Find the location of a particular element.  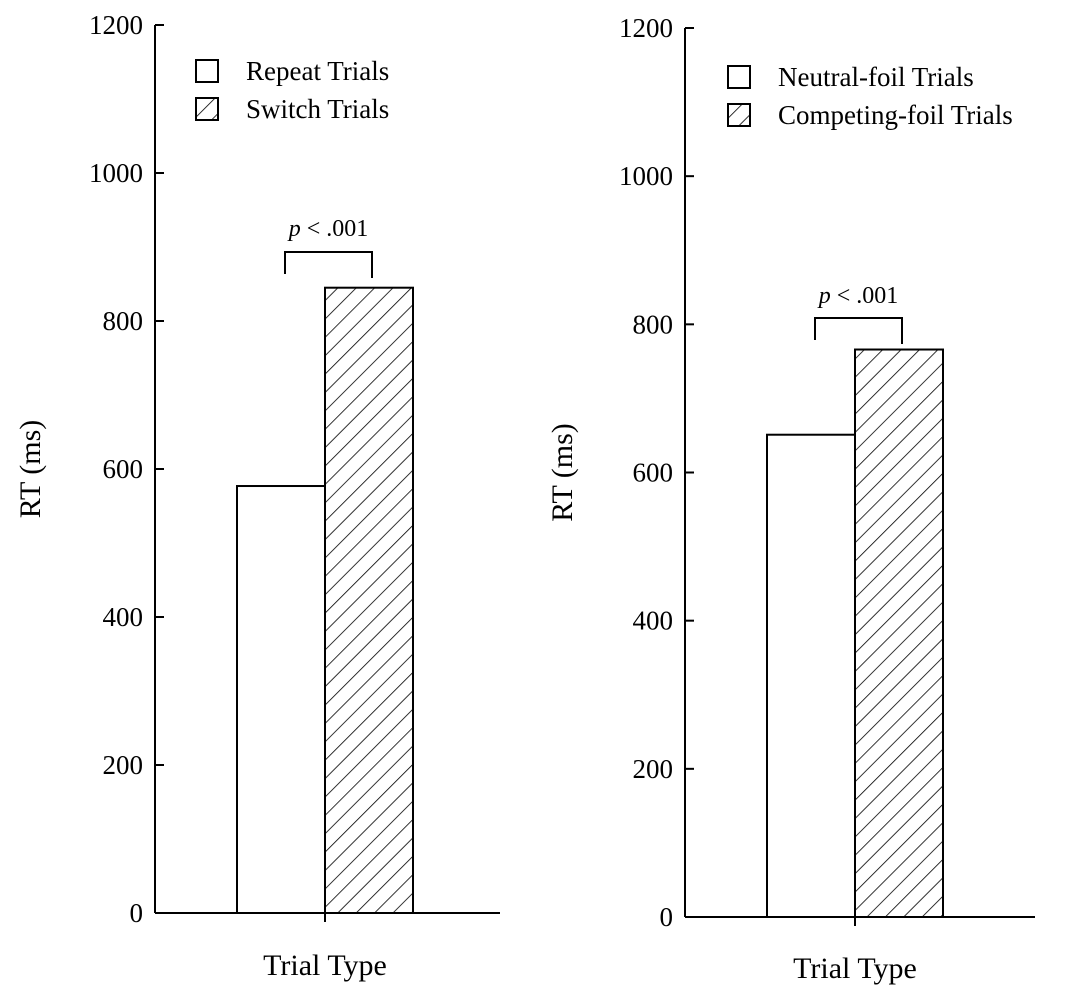

legend-label: Switch Trials is located at coordinates (317, 109).